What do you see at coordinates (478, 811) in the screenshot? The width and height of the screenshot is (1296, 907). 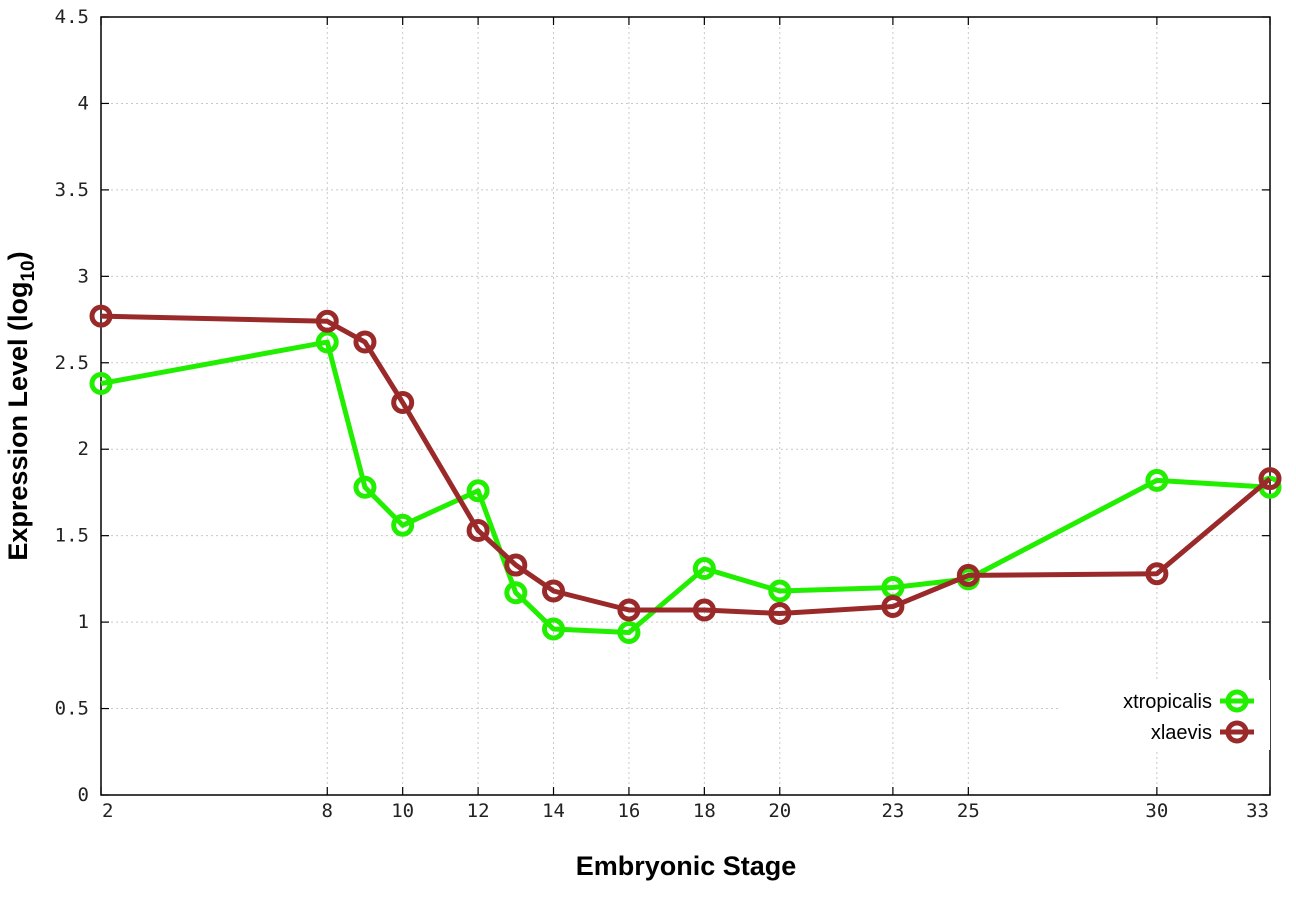 I see `x-tick-label: 12` at bounding box center [478, 811].